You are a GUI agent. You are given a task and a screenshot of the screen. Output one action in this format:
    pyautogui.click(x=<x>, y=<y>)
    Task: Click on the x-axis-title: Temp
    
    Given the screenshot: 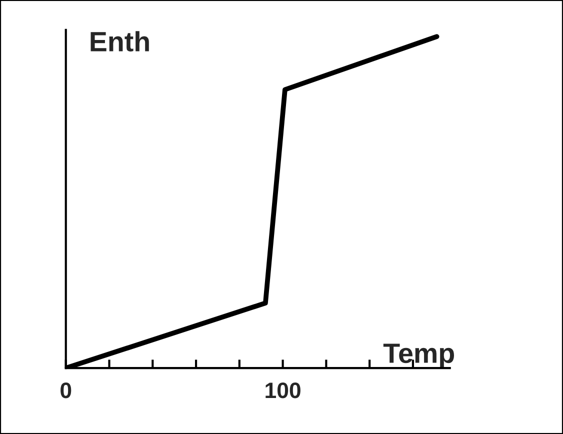 What is the action you would take?
    pyautogui.click(x=418, y=356)
    